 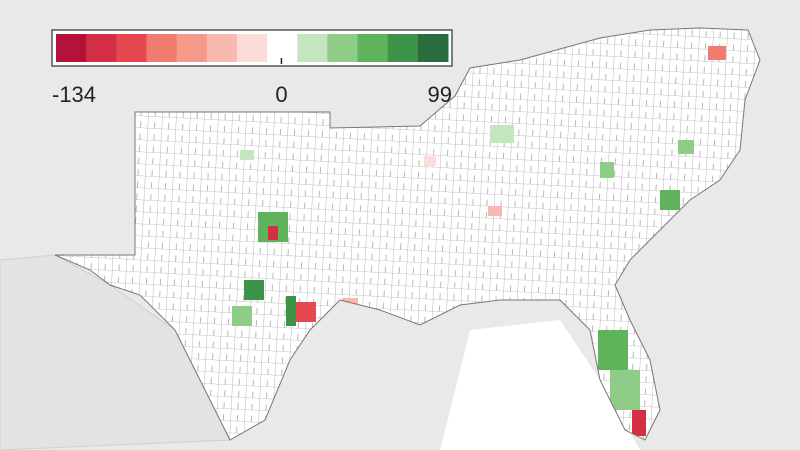 What do you see at coordinates (74, 94) in the screenshot?
I see `legend-min-label: -134` at bounding box center [74, 94].